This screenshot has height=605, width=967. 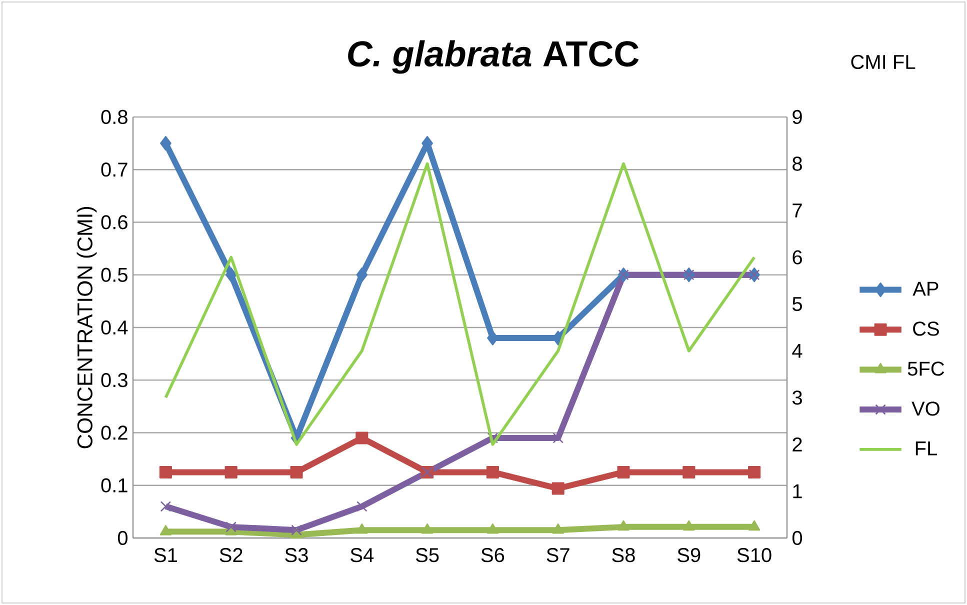 What do you see at coordinates (925, 289) in the screenshot?
I see `legend-label: AP` at bounding box center [925, 289].